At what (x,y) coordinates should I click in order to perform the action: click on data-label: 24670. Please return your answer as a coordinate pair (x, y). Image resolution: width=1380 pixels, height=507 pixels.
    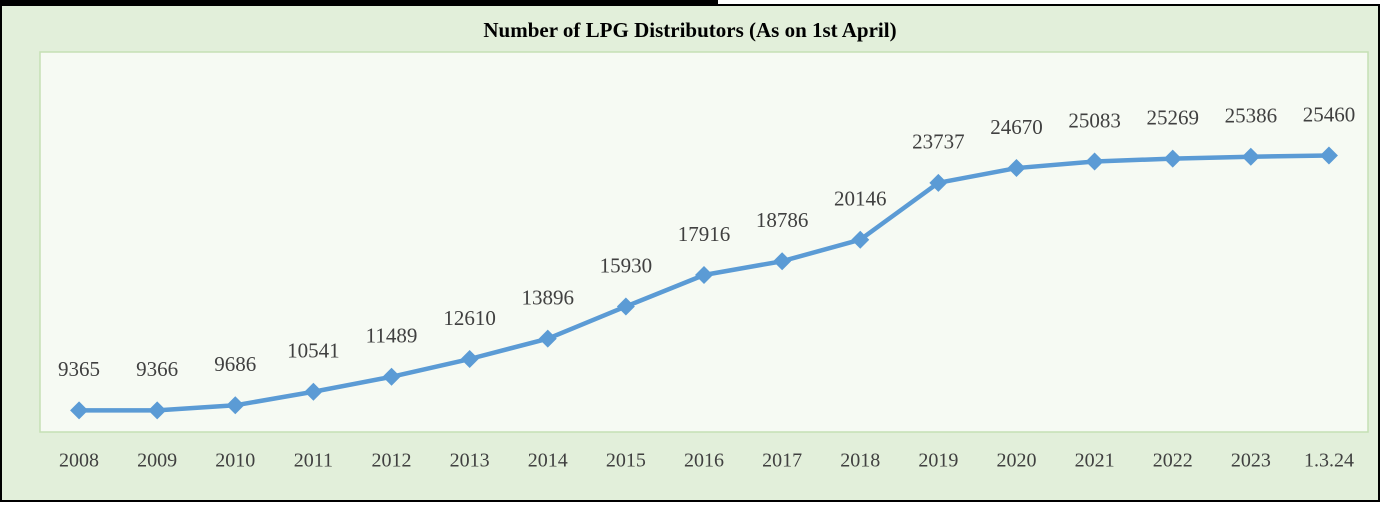
    Looking at the image, I should click on (1016, 127).